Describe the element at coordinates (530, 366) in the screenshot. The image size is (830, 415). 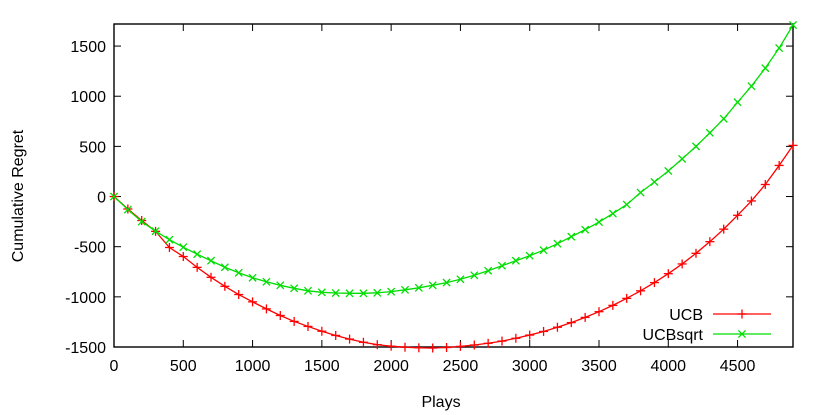
I see `x-tick-label: 3000` at that location.